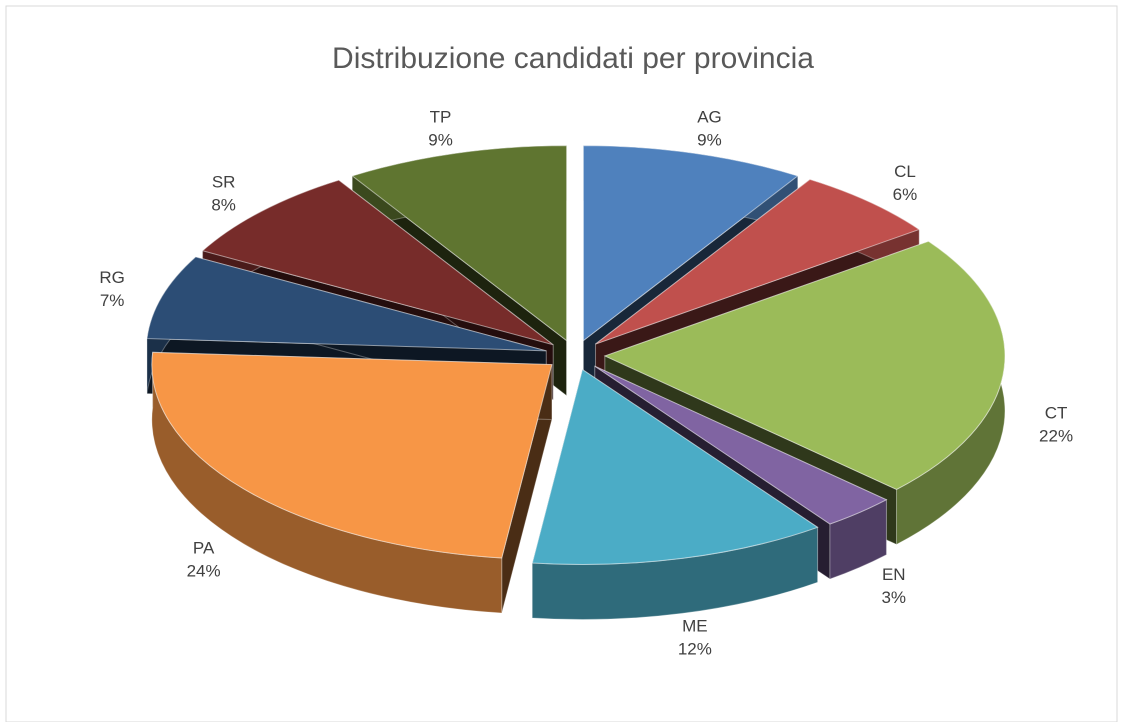 This screenshot has height=722, width=1123. Describe the element at coordinates (695, 625) in the screenshot. I see `category-label: ME` at that location.